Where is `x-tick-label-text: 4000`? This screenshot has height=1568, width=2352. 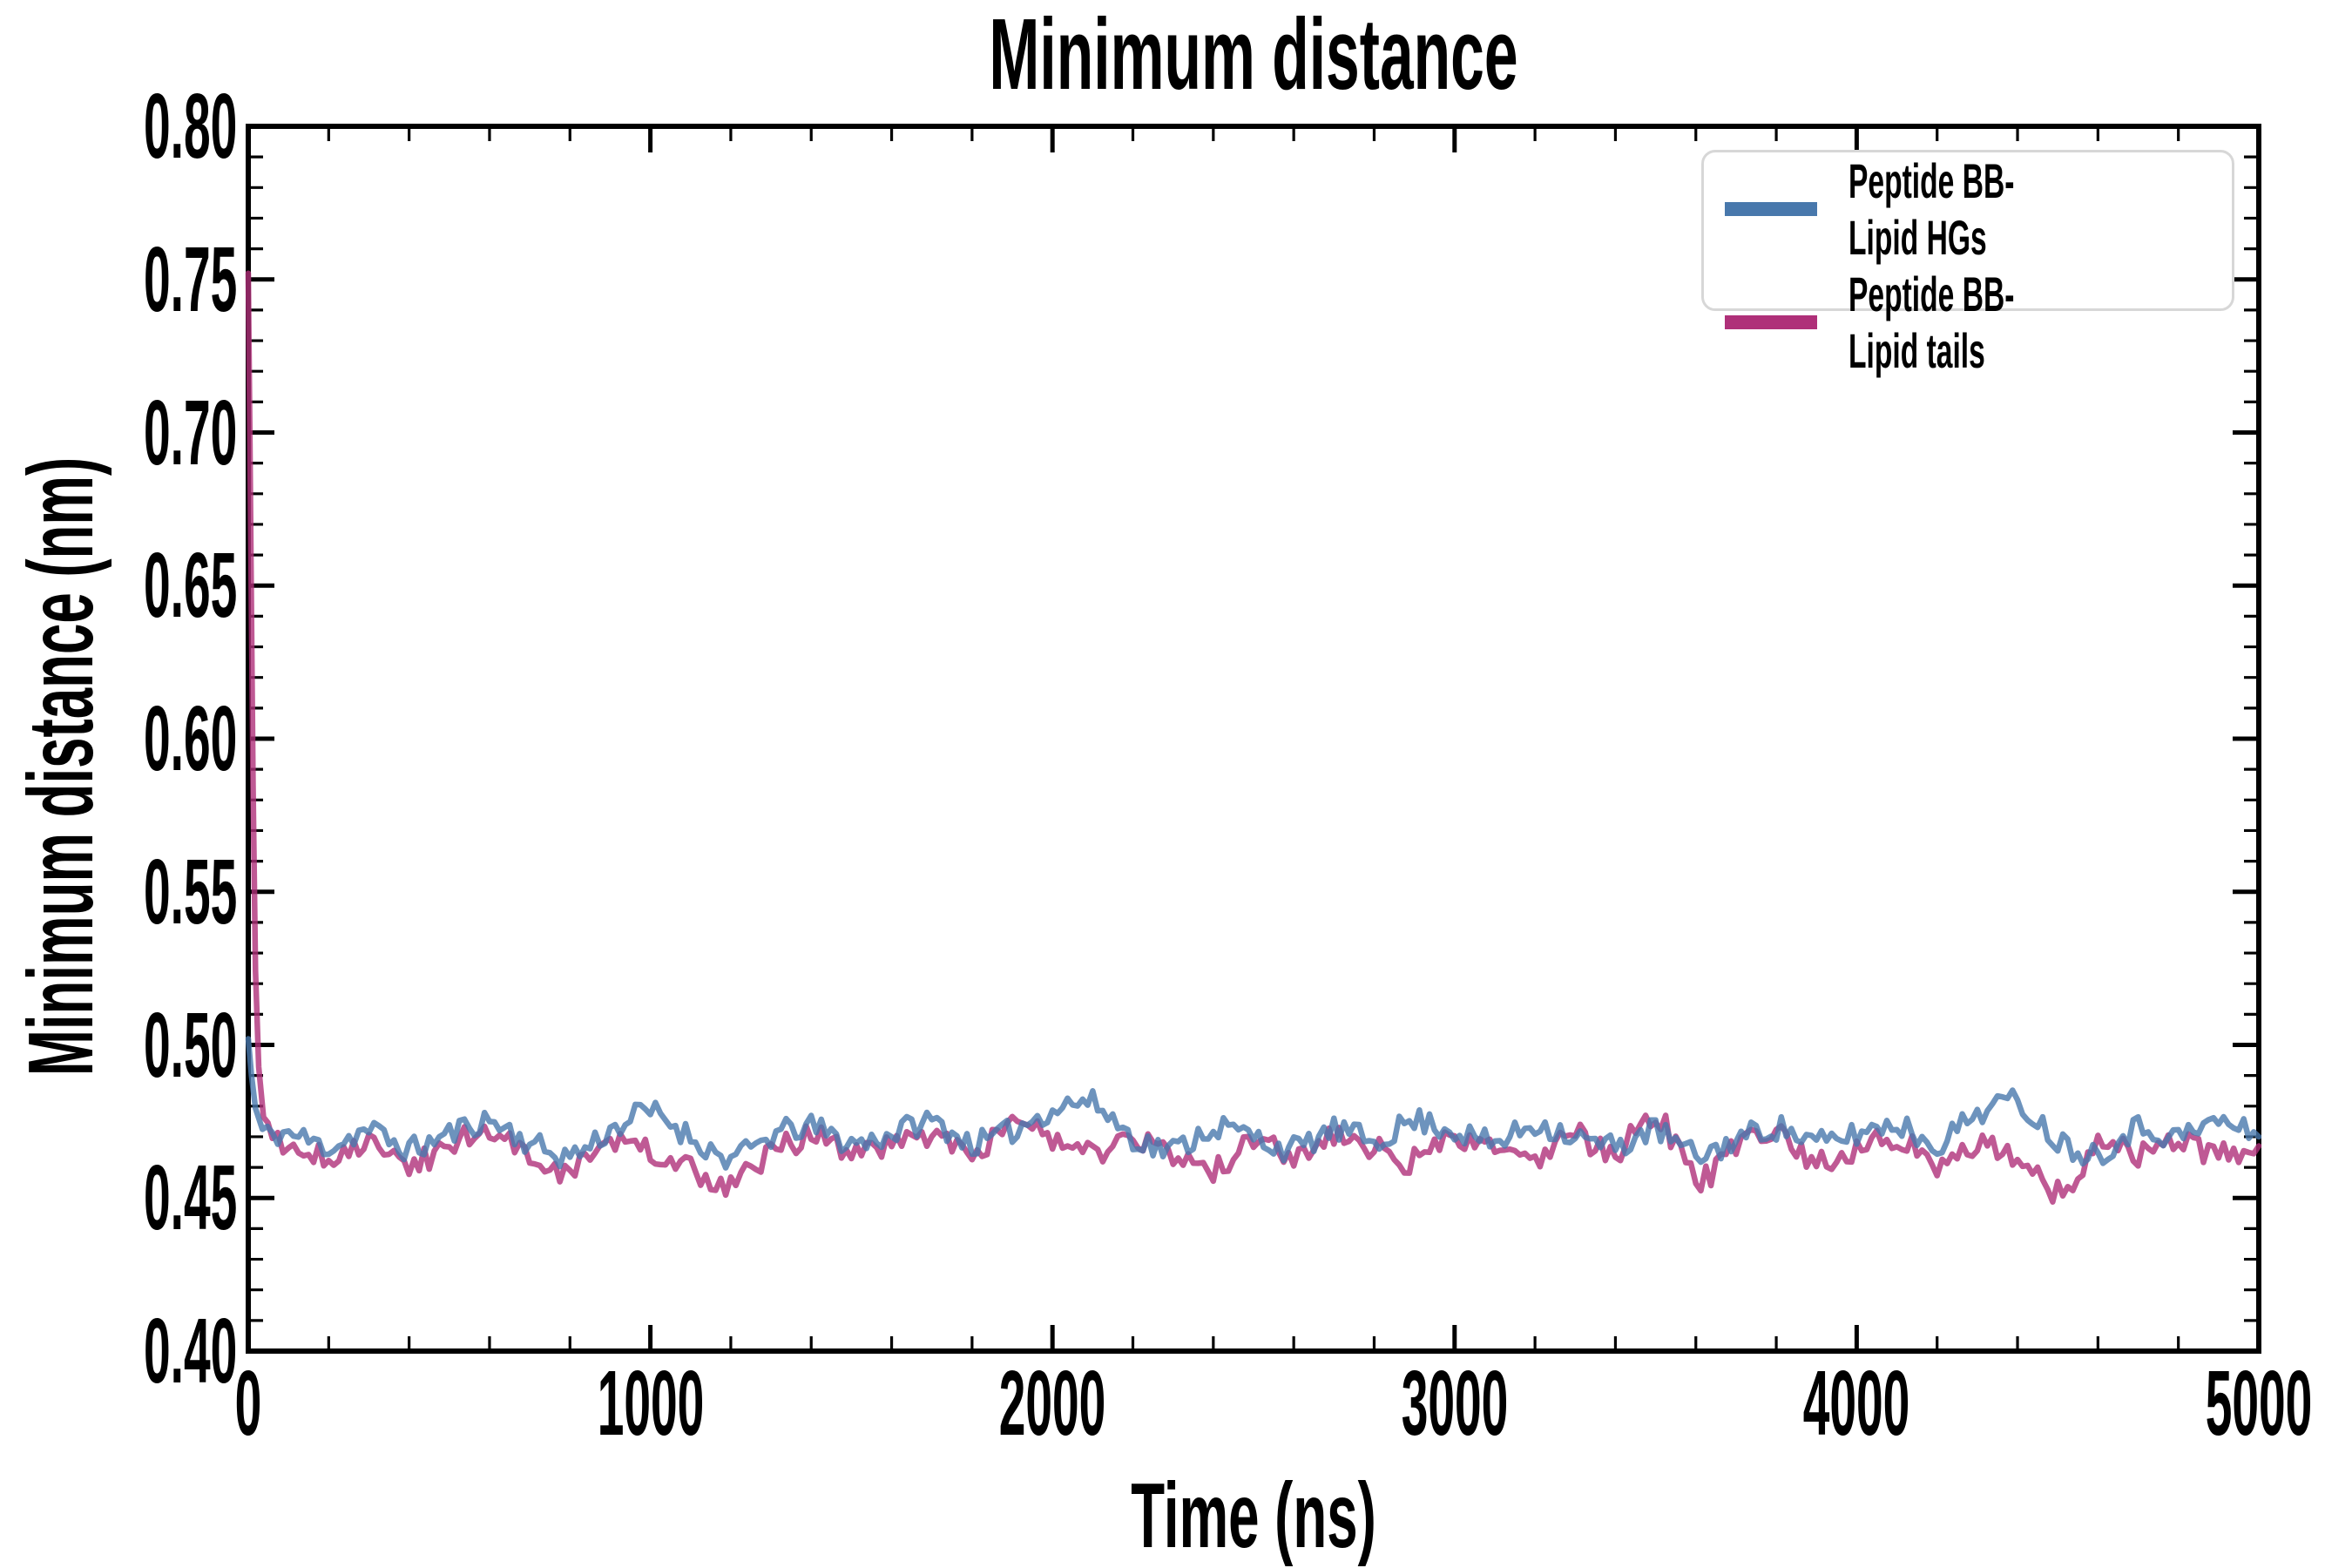 x-tick-label-text: 4000 is located at coordinates (1856, 1403).